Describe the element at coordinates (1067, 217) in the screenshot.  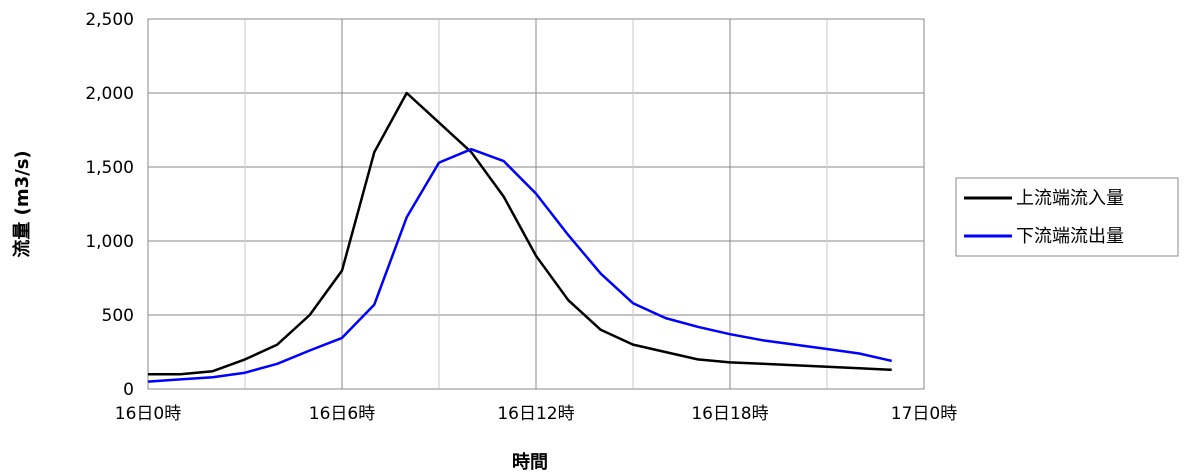
I see `legend-box` at that location.